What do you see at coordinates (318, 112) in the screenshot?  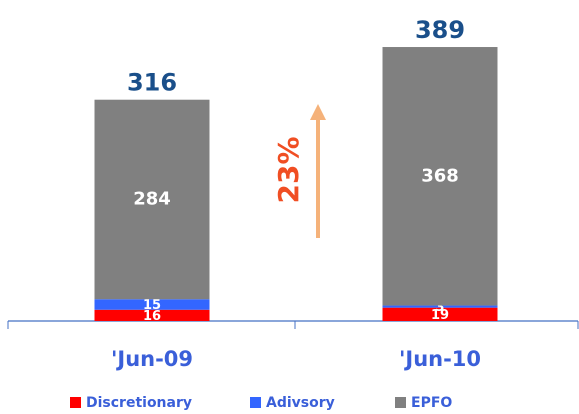 I see `growth-arrow-head` at bounding box center [318, 112].